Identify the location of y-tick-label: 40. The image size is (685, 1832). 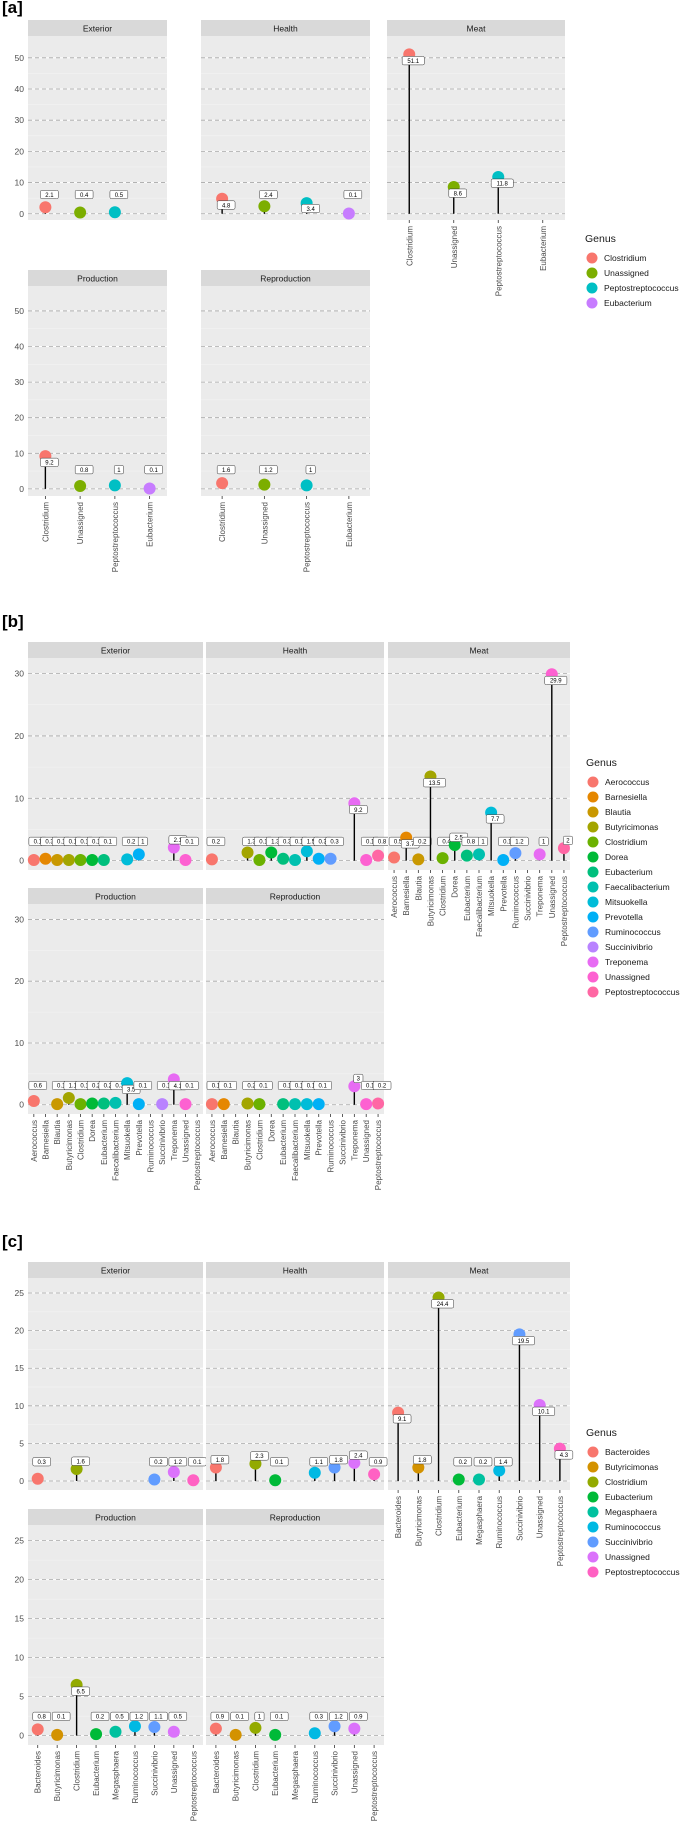
(20, 89).